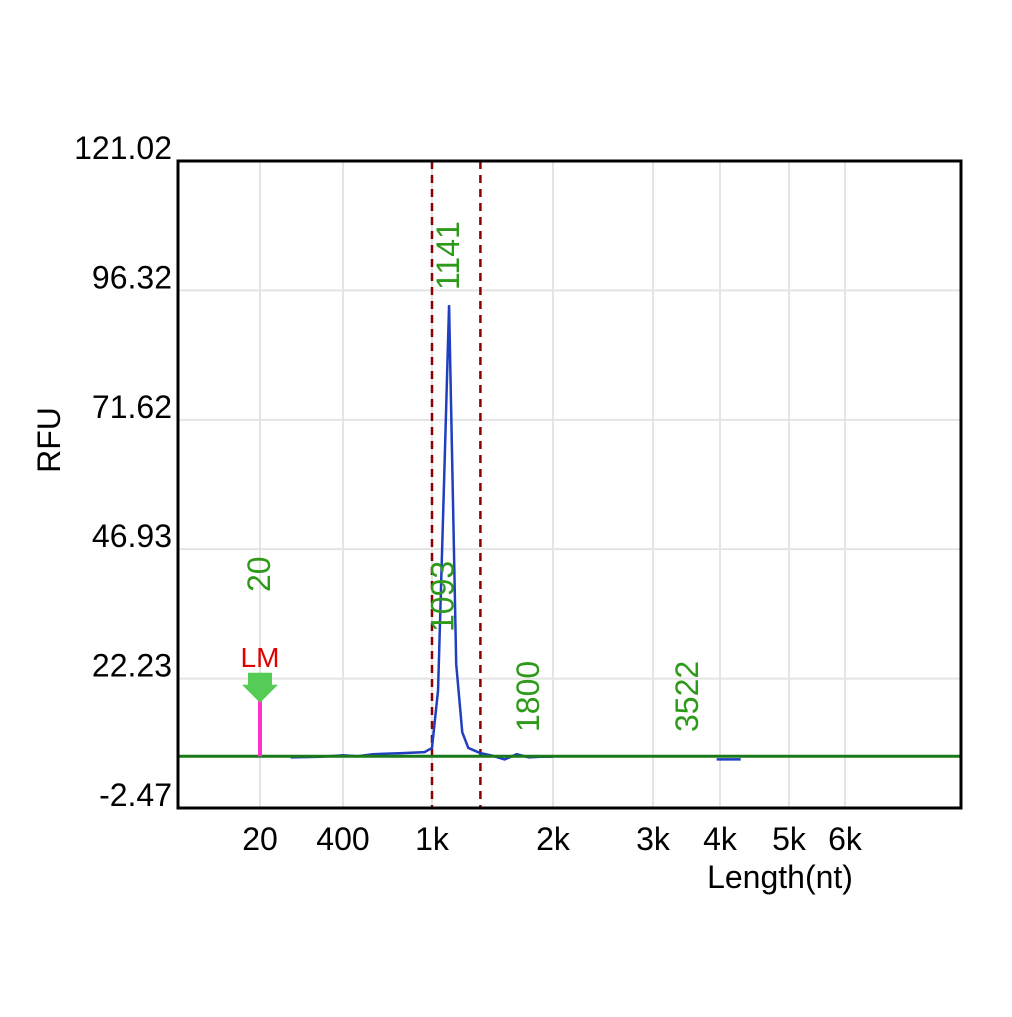  Describe the element at coordinates (687, 696) in the screenshot. I see `peak-label: 3522` at that location.